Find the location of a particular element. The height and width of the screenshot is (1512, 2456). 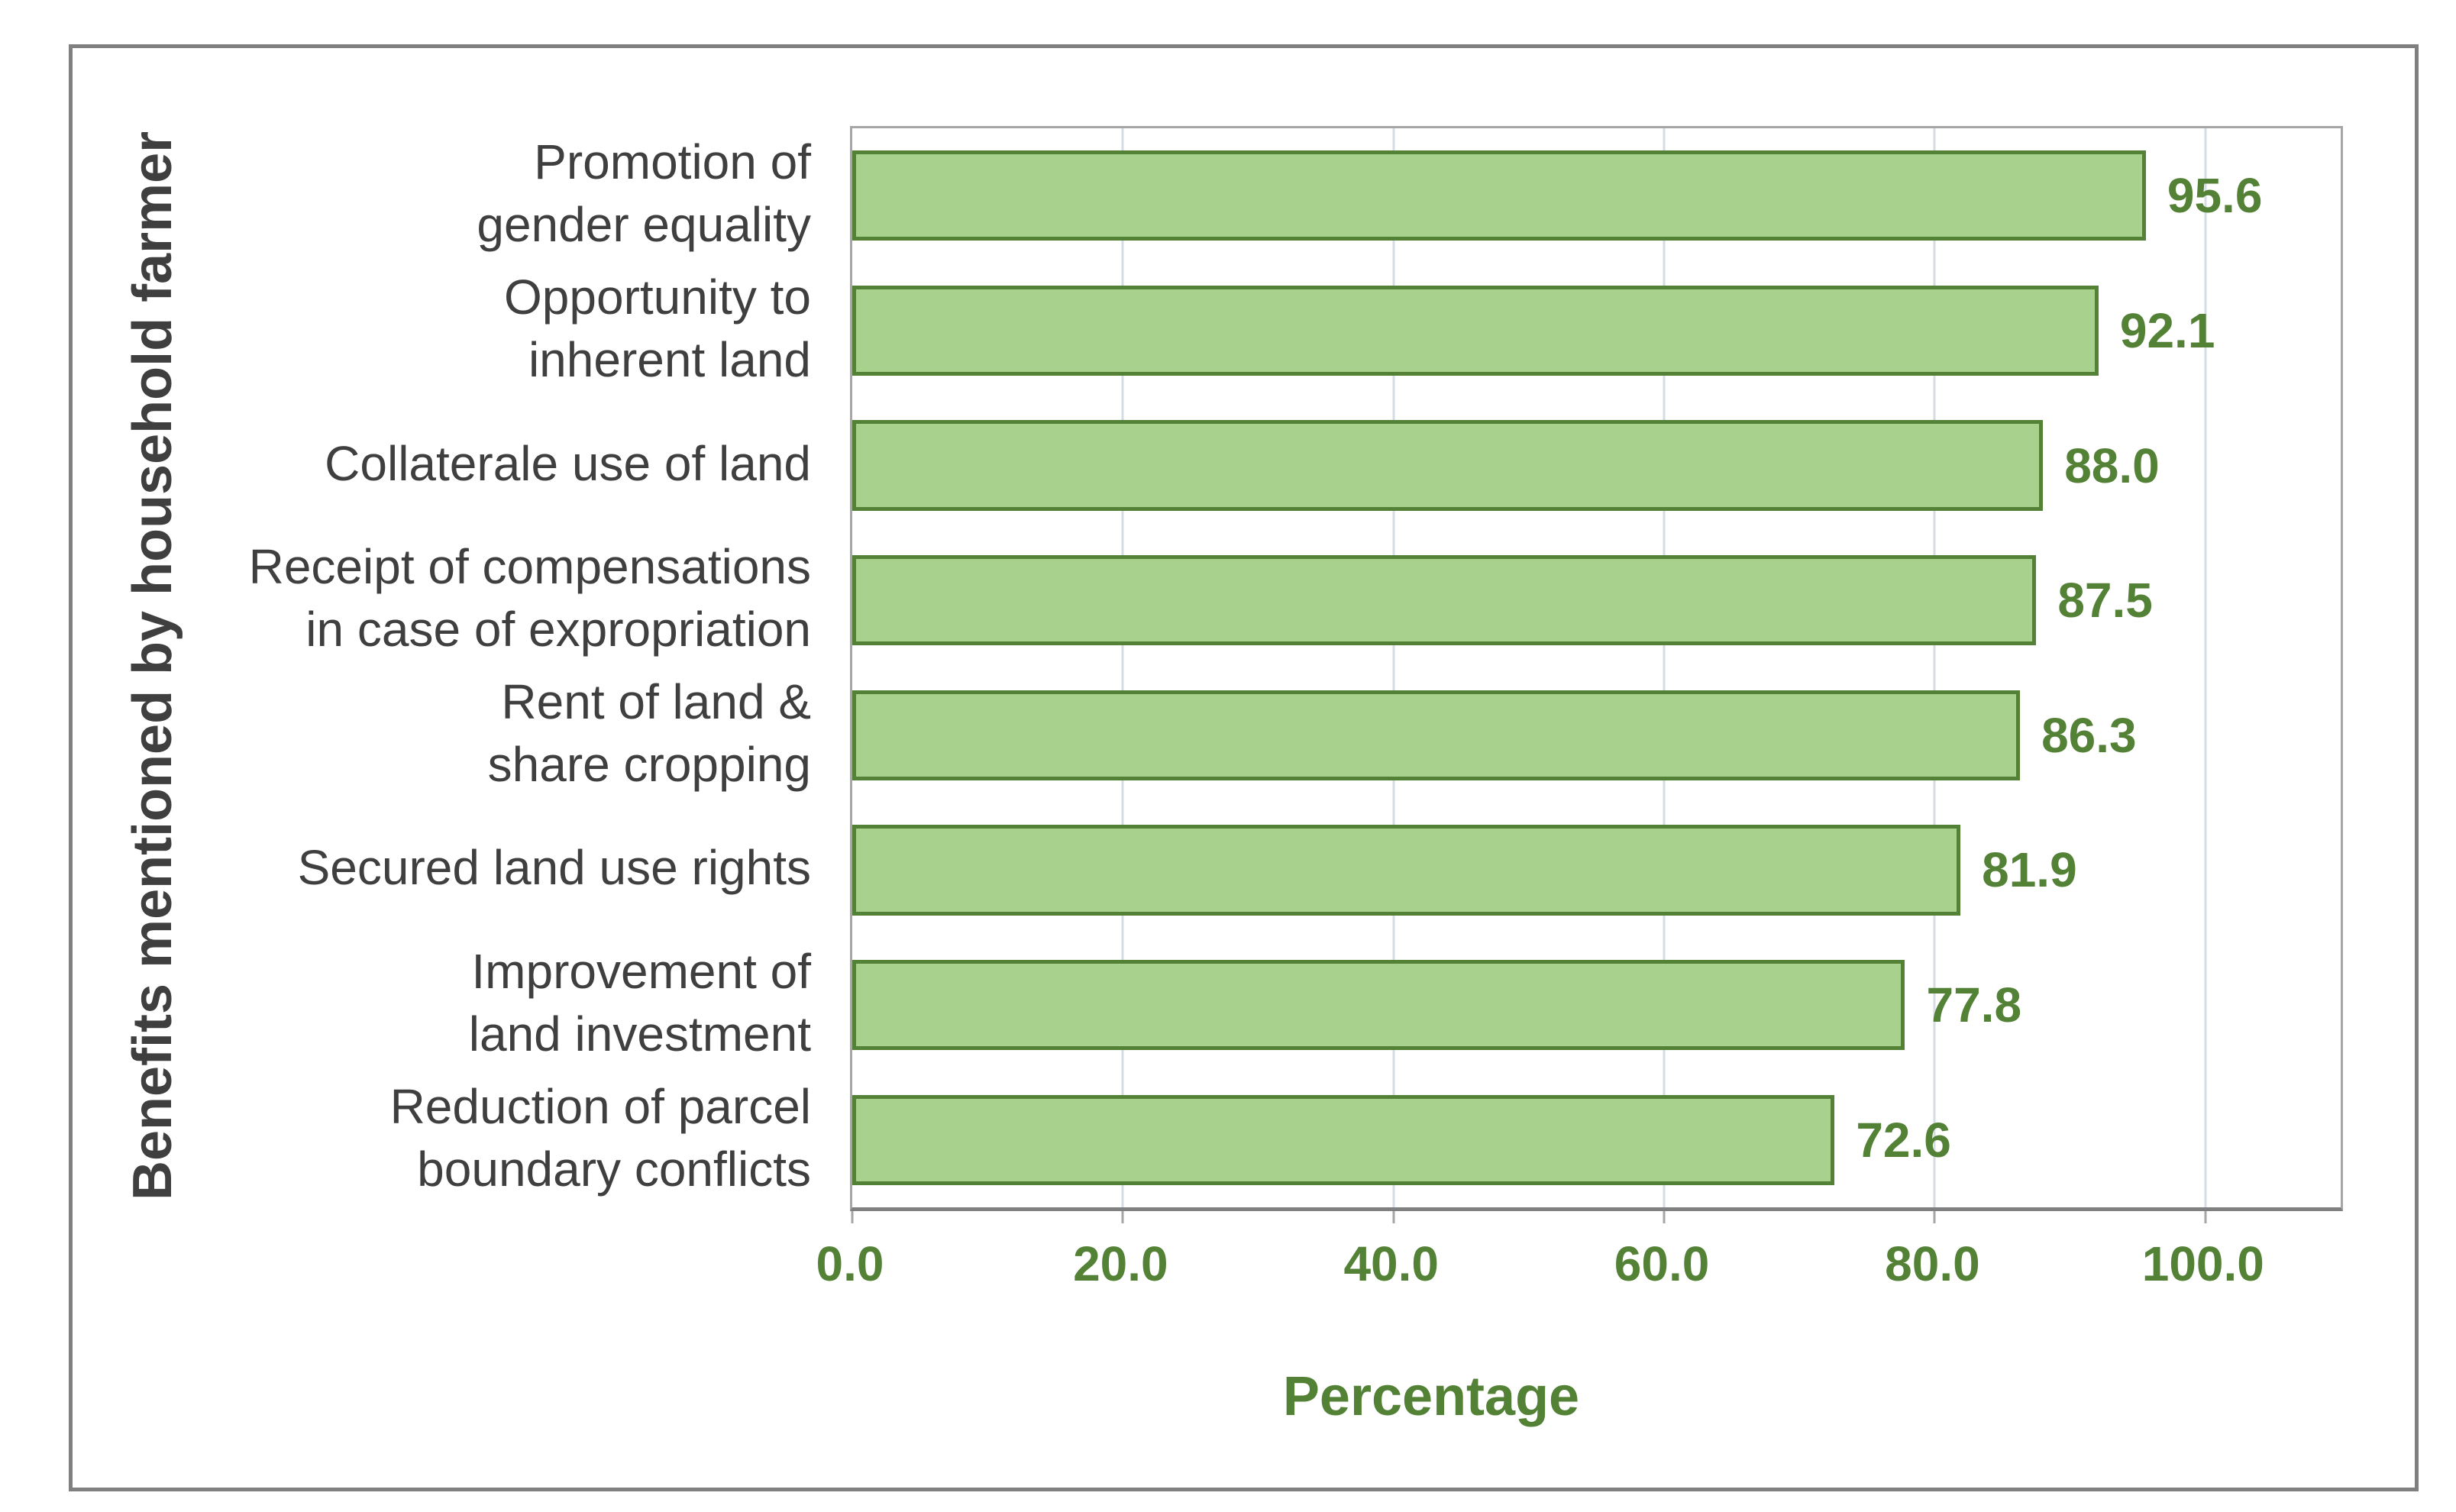

bar-value-label: 77.8 is located at coordinates (1974, 1005).